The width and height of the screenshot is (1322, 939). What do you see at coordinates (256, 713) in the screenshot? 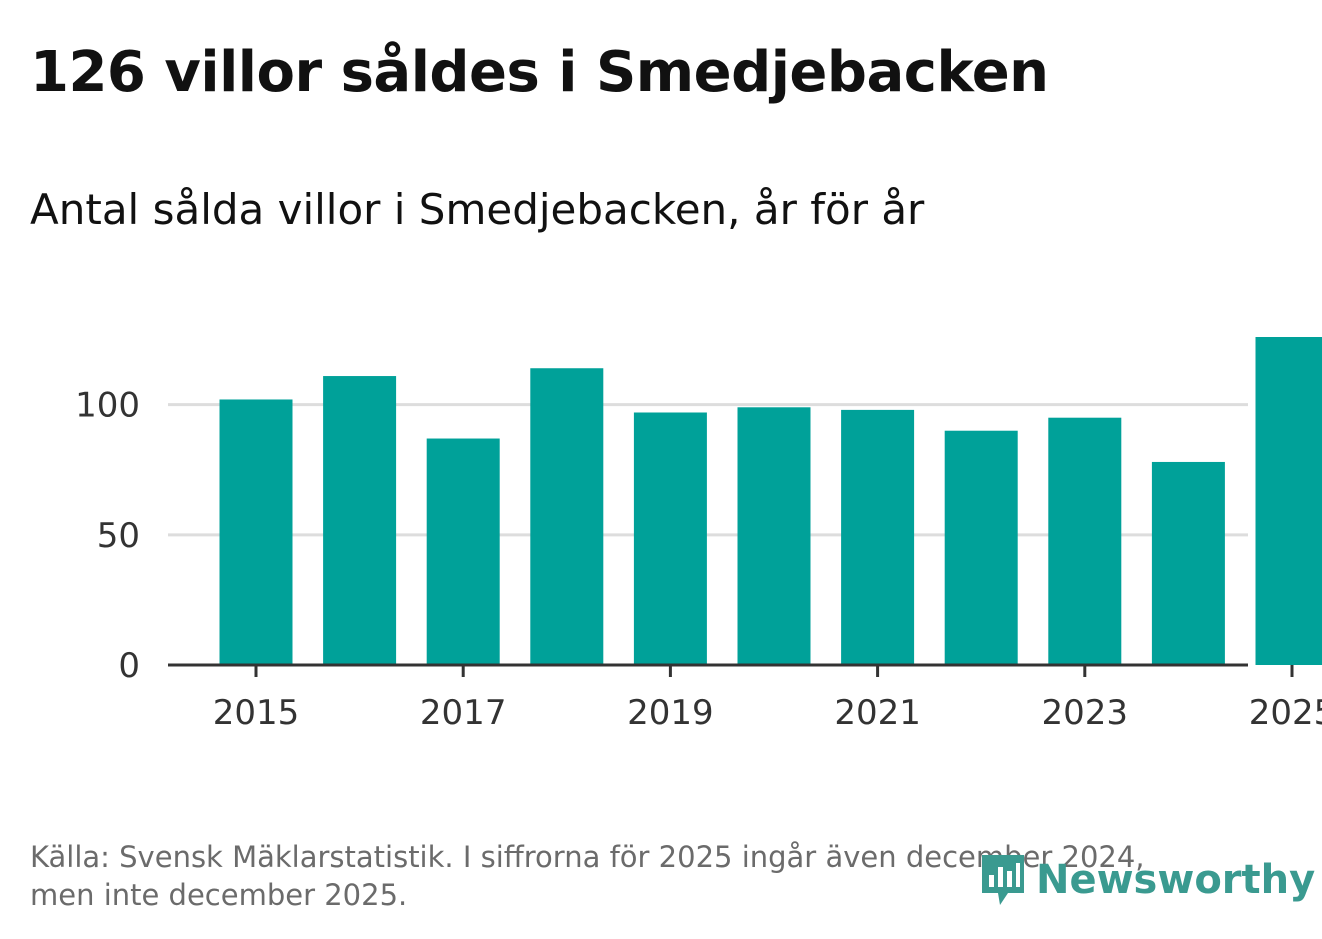
I see `x-tick-label: 2015` at bounding box center [256, 713].